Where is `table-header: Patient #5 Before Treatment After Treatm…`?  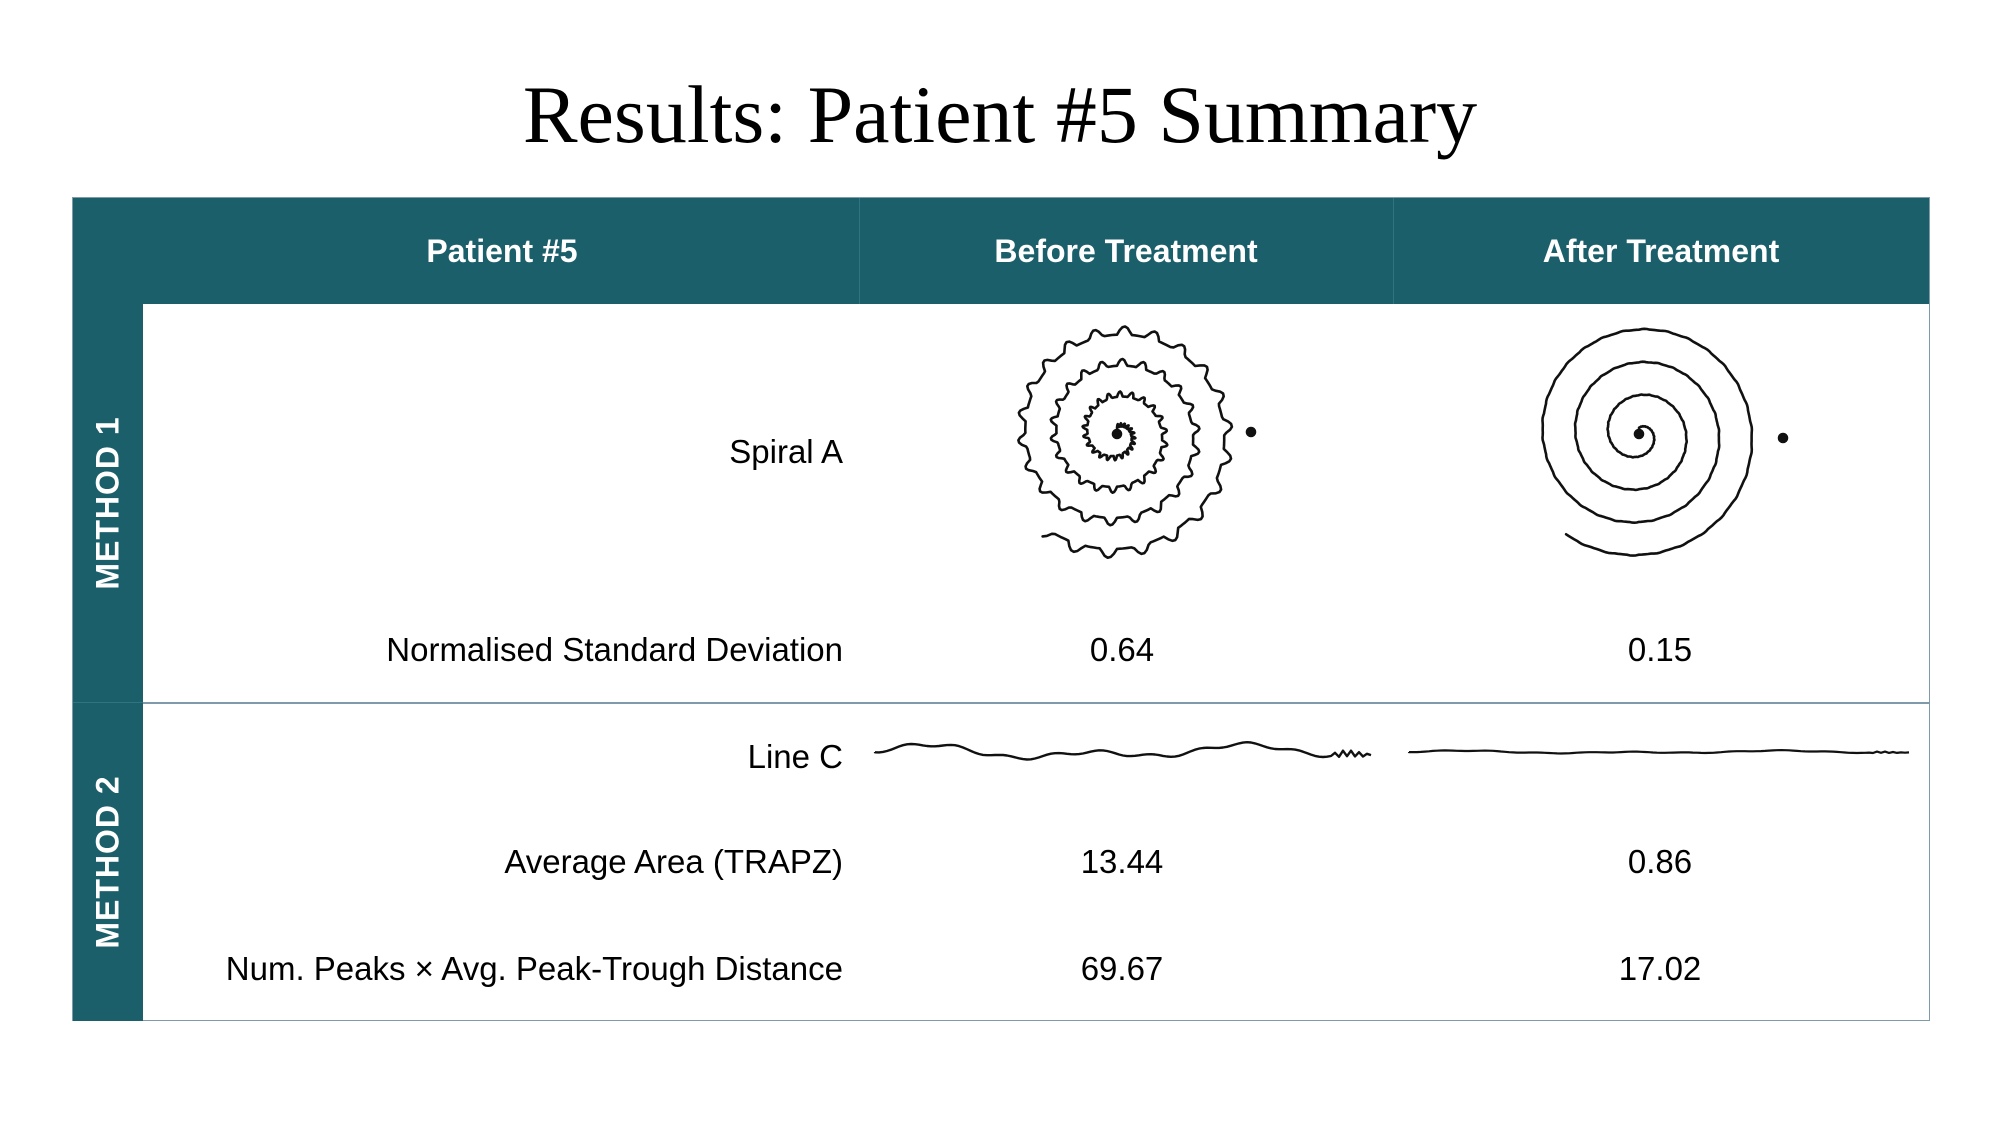 table-header: Patient #5 Before Treatment After Treatm… is located at coordinates (1001, 251).